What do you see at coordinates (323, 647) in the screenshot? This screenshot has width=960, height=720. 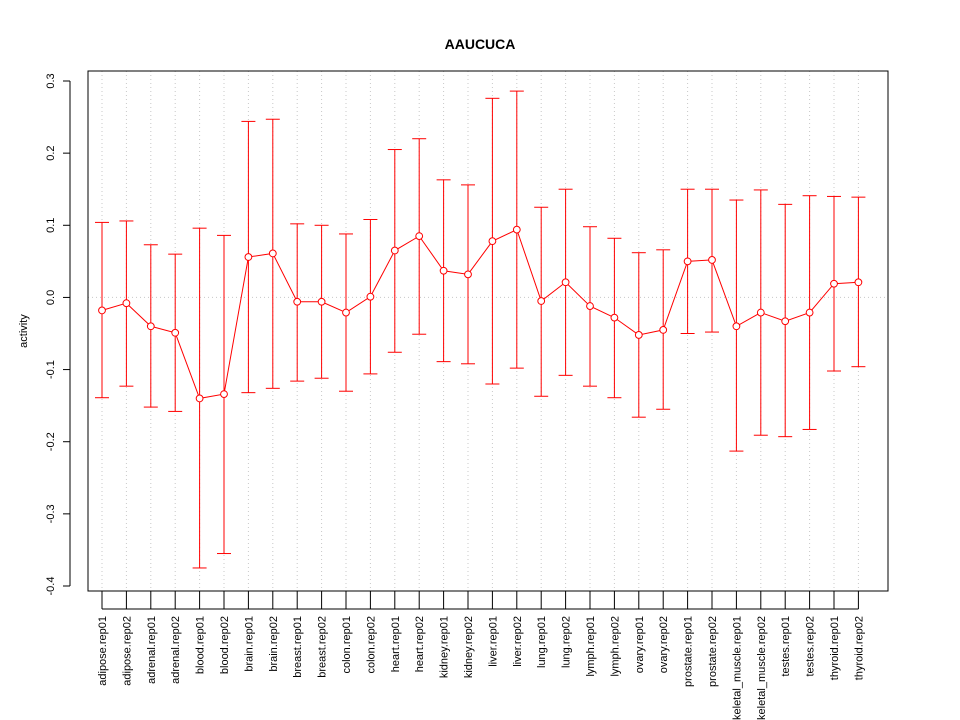 I see `x-tick-label: breast.rep02` at bounding box center [323, 647].